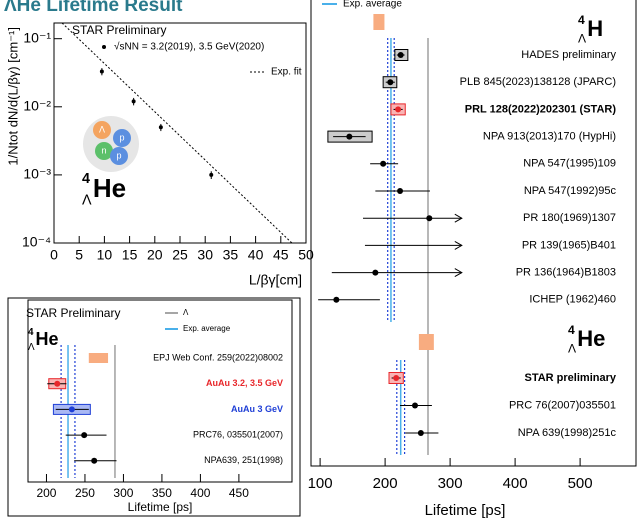 This screenshot has height=521, width=642. Describe the element at coordinates (155, 255) in the screenshot. I see `x-tick-label: 20` at that location.